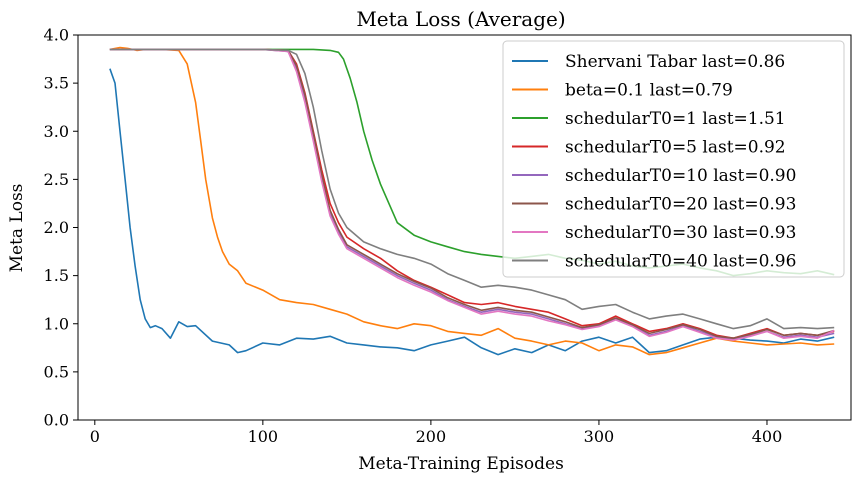 This screenshot has height=486, width=859. What do you see at coordinates (680, 205) in the screenshot?
I see `legend-label: schedularT0=20 last=0.93` at bounding box center [680, 205].